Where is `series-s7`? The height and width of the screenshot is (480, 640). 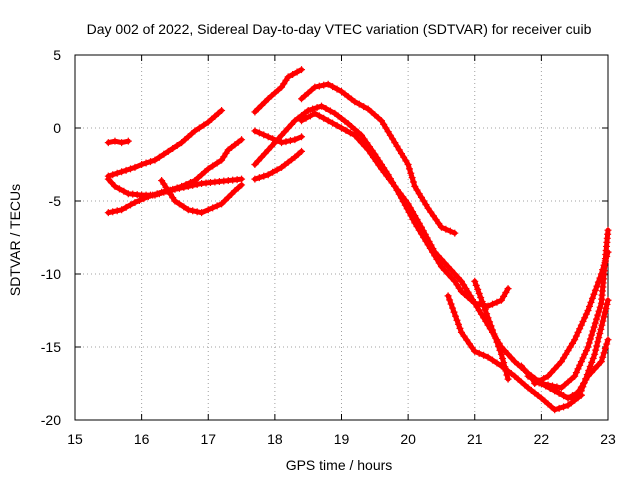 series-s7 is located at coordinates (278, 91).